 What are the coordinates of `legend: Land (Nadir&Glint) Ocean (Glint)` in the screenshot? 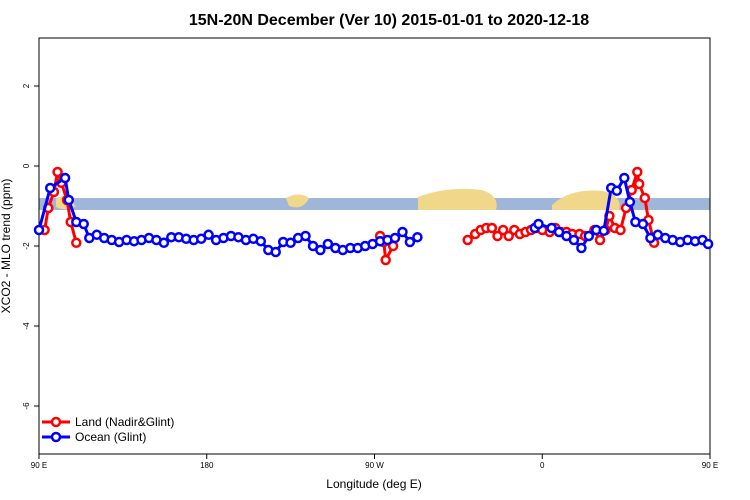 It's located at (108, 429).